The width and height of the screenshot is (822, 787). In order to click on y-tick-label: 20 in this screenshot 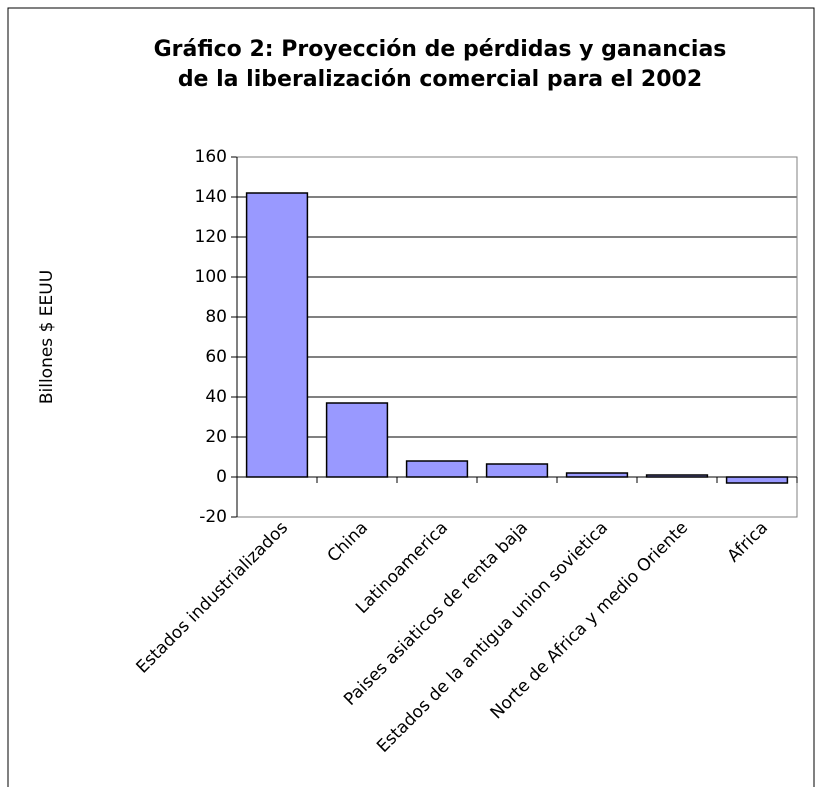, I will do `click(216, 437)`.